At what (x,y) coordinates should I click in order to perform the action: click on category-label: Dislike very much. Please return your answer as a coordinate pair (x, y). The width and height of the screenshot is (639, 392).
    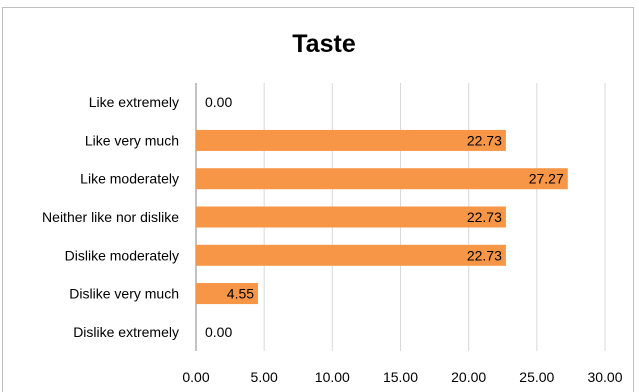
    Looking at the image, I should click on (124, 294).